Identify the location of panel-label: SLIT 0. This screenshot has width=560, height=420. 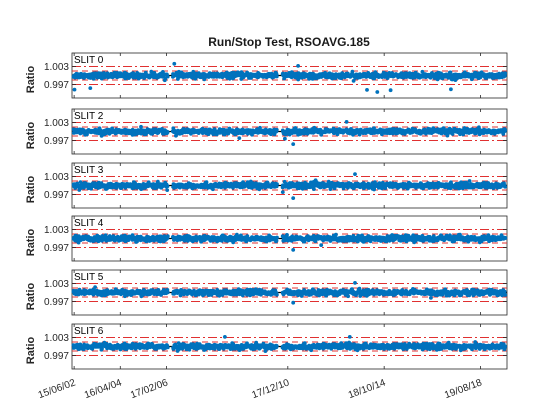
(89, 60).